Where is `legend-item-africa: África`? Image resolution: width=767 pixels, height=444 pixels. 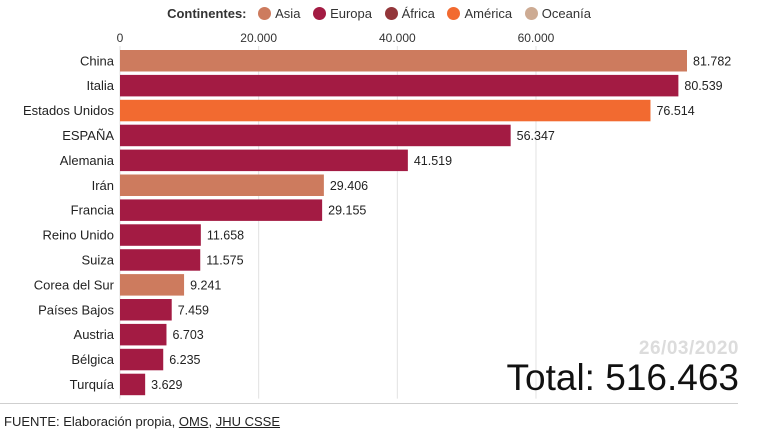
legend-item-africa: África is located at coordinates (409, 13).